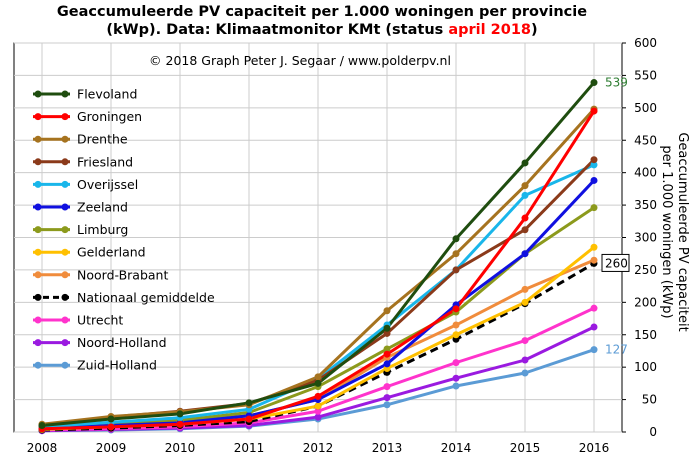 This screenshot has width=700, height=461. I want to click on y-tick-label: 150, so click(645, 335).